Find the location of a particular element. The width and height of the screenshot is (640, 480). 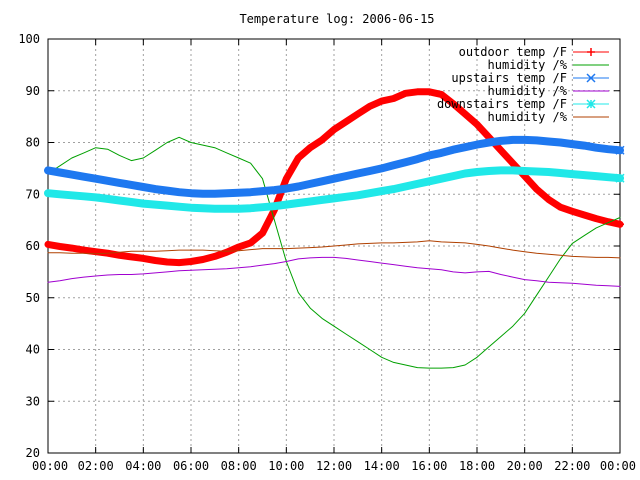

y-tick-label: 60 is located at coordinates (33, 246).